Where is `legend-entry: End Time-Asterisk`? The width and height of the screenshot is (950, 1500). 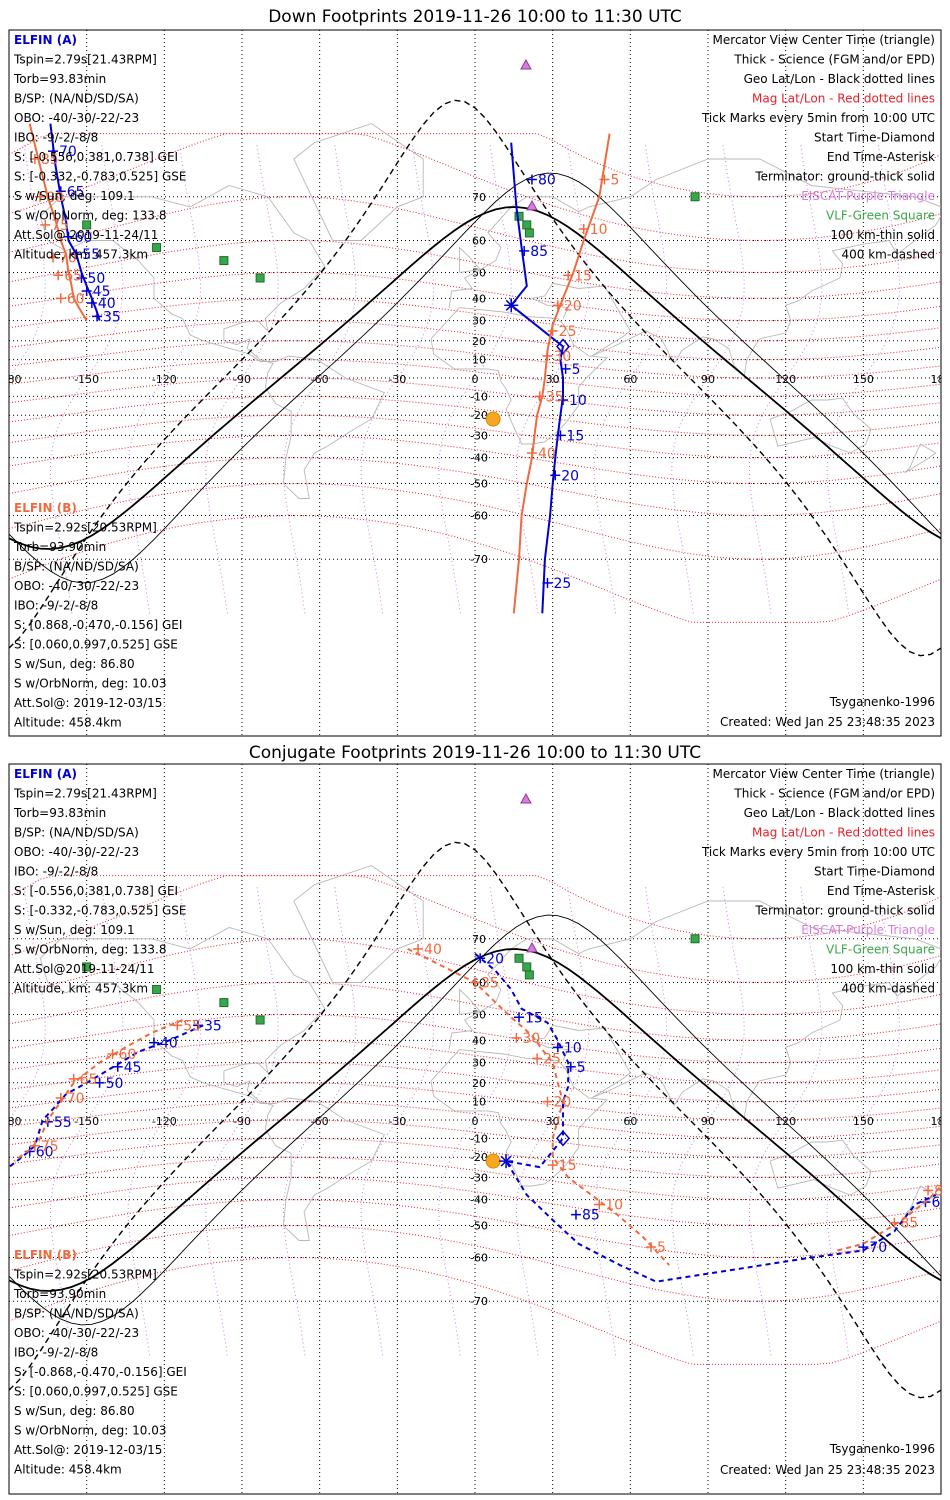 legend-entry: End Time-Asterisk is located at coordinates (881, 157).